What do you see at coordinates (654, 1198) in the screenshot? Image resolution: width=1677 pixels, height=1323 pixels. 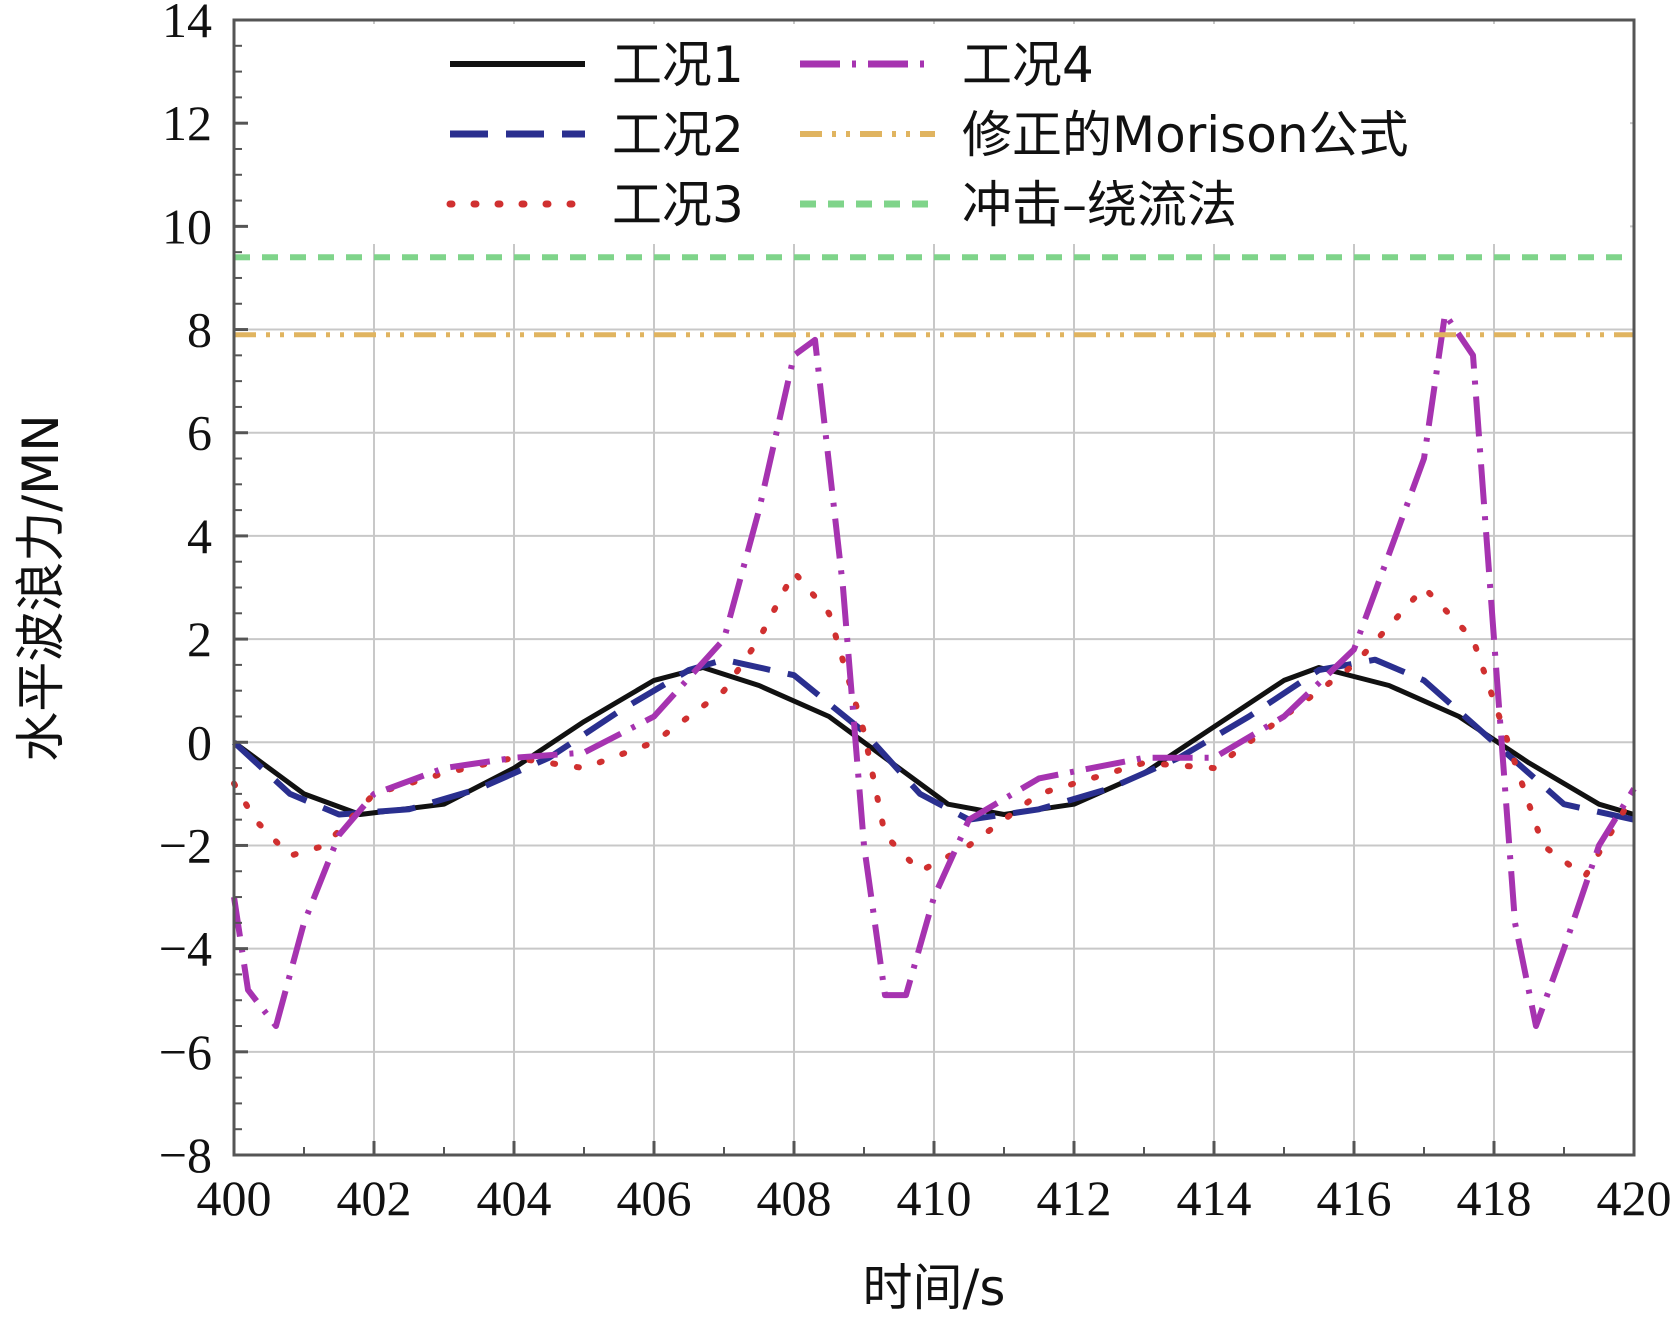 I see `x-tick-label: 406` at bounding box center [654, 1198].